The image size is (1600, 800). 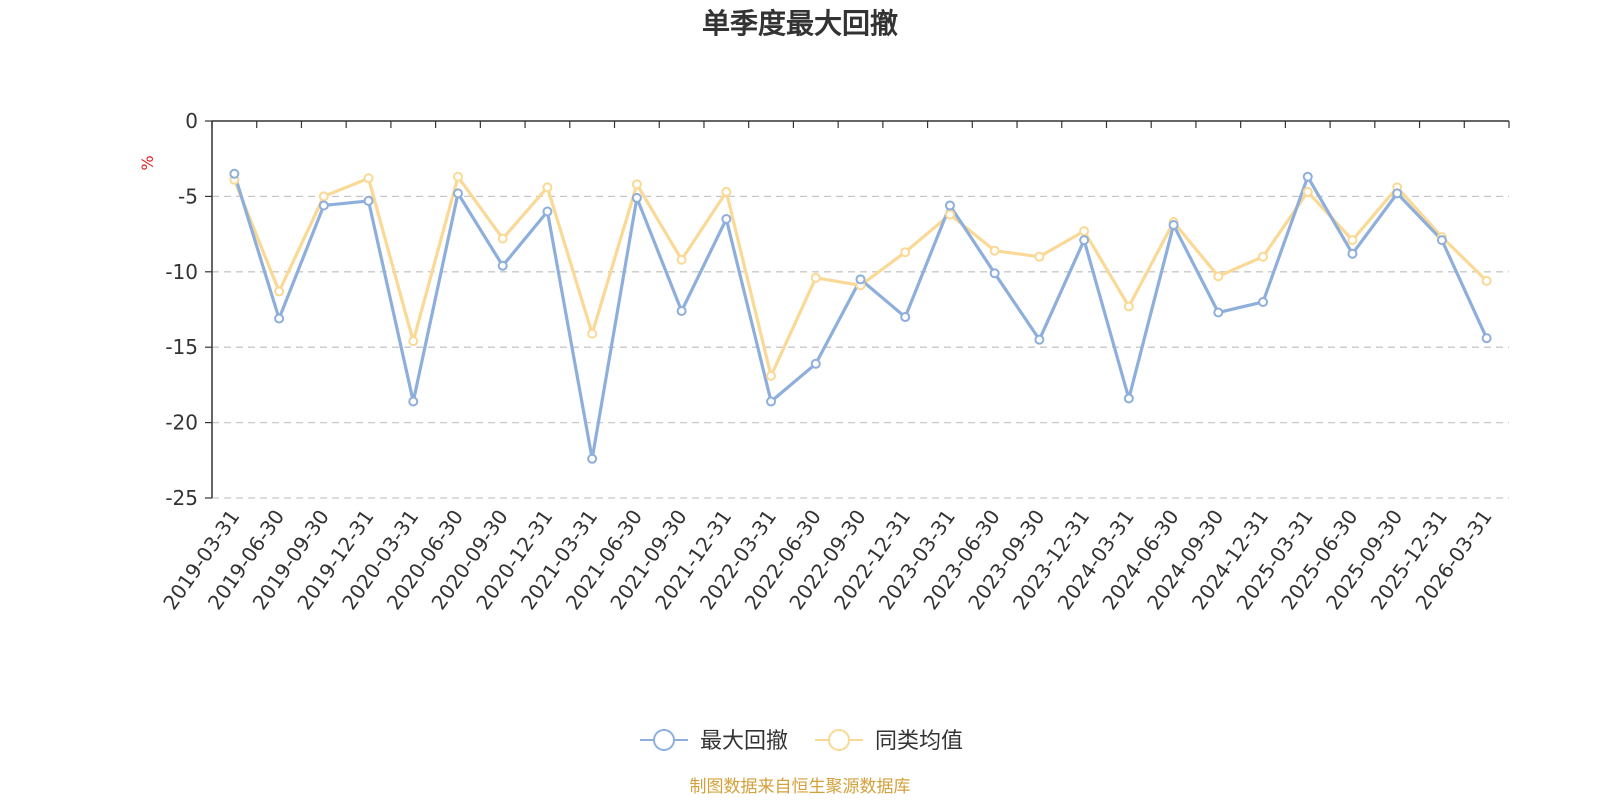 I want to click on y-tick-label: -15, so click(x=181, y=347).